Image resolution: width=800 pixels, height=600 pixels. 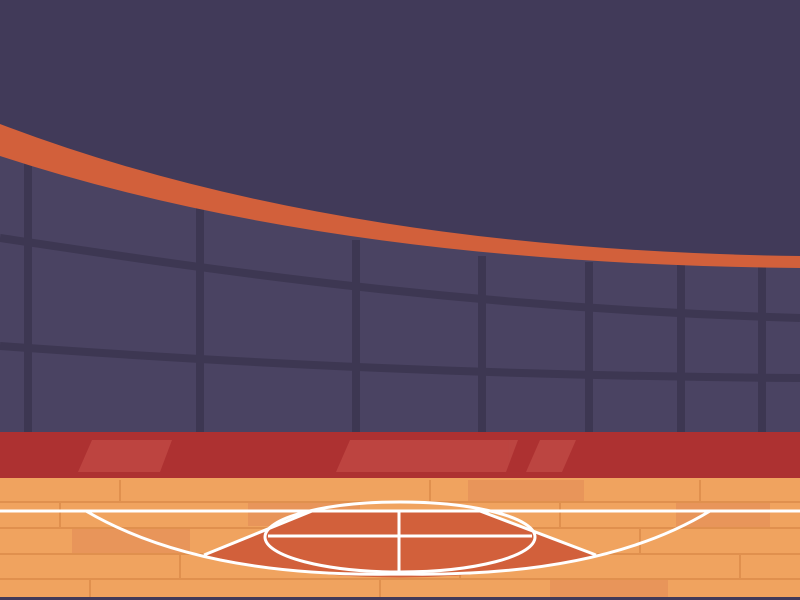 What do you see at coordinates (400, 598) in the screenshot?
I see `bottom-edge` at bounding box center [400, 598].